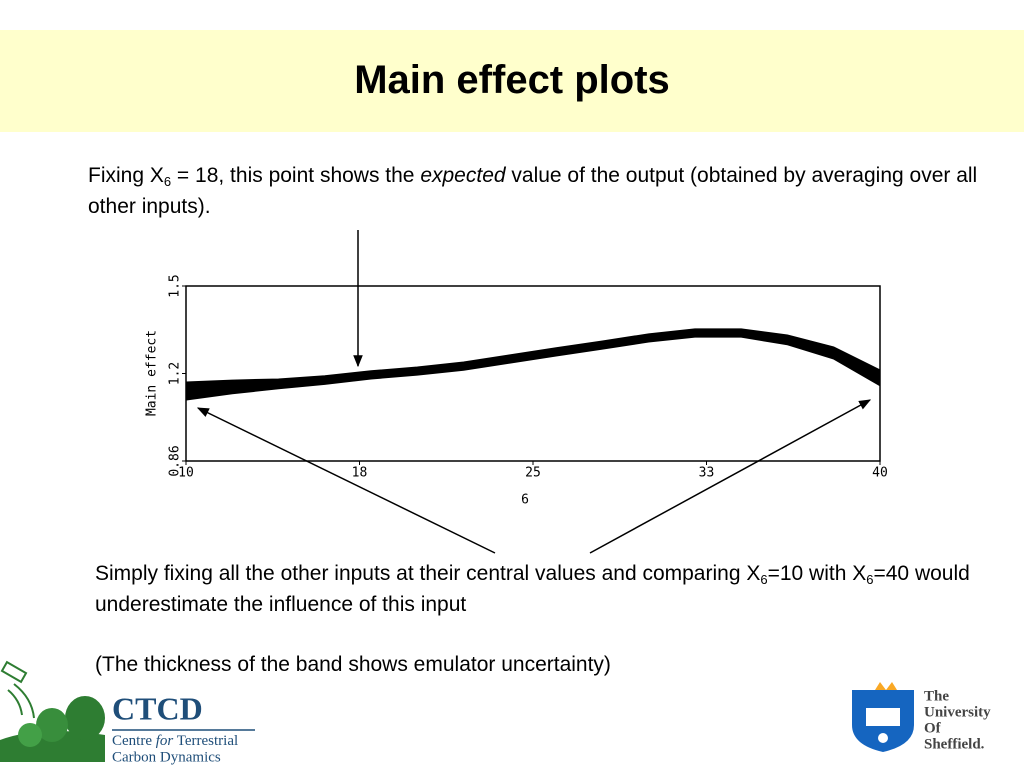 This screenshot has height=768, width=1024. What do you see at coordinates (175, 460) in the screenshot?
I see `y-tick-label: 0.86` at bounding box center [175, 460].